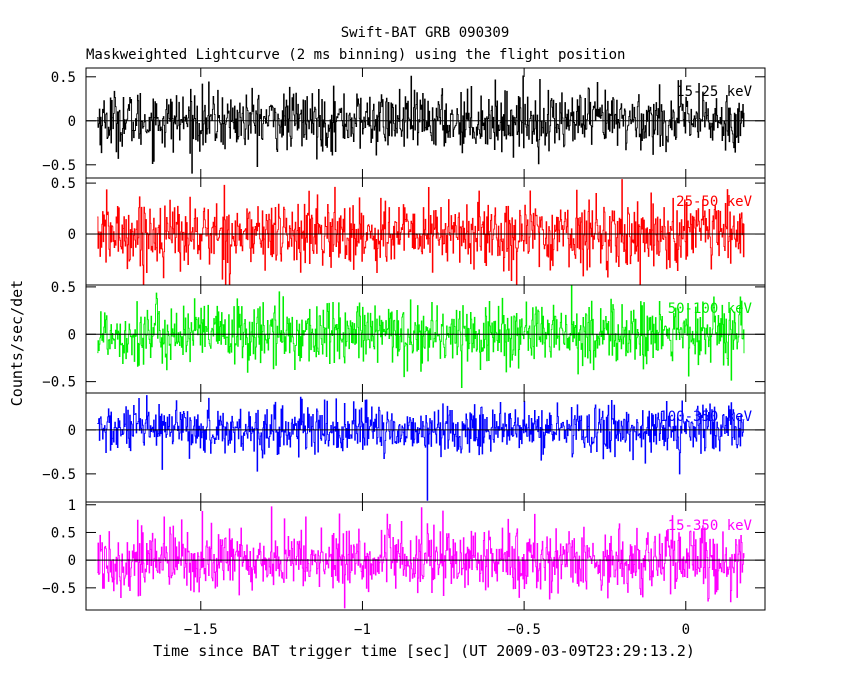 Image resolution: width=850 pixels, height=680 pixels. What do you see at coordinates (362, 630) in the screenshot?
I see `x-tick-label: −1` at bounding box center [362, 630].